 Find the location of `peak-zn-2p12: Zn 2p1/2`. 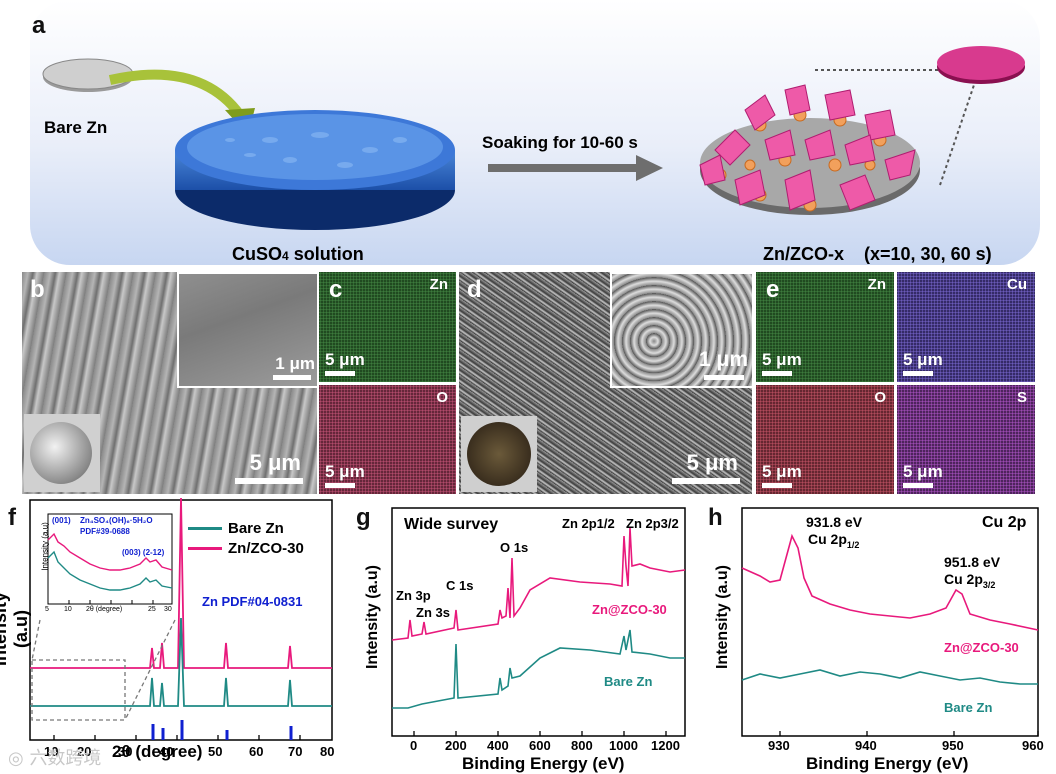

peak-zn-2p12: Zn 2p1/2 is located at coordinates (588, 523).